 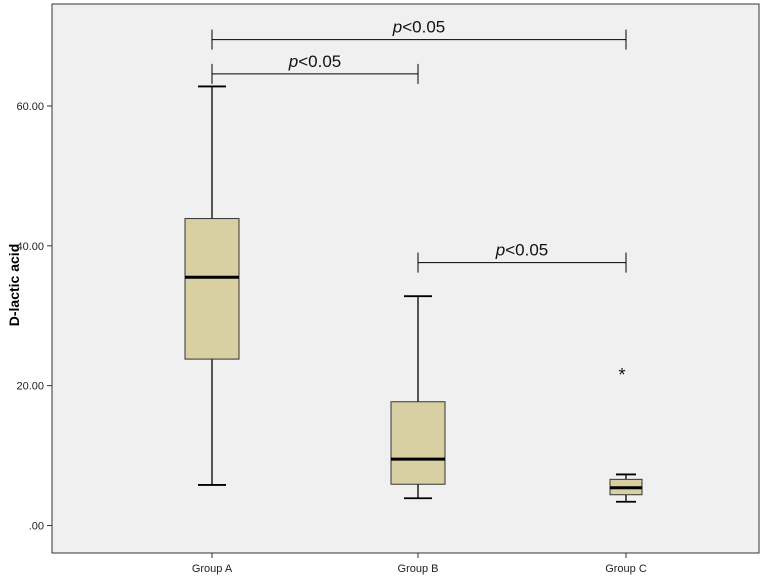 I want to click on x-axis-ticks: Group A Group B Group C, so click(x=419, y=564).